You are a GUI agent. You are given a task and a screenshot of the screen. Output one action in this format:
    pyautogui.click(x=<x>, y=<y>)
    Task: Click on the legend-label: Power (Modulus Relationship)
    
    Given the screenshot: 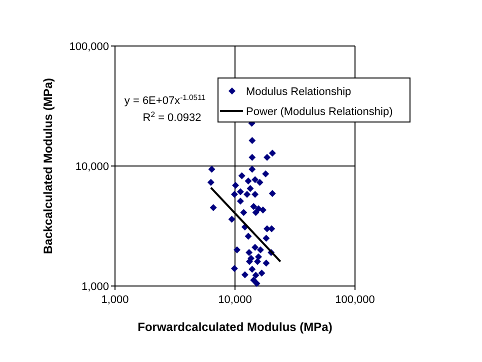 What is the action you would take?
    pyautogui.click(x=319, y=112)
    